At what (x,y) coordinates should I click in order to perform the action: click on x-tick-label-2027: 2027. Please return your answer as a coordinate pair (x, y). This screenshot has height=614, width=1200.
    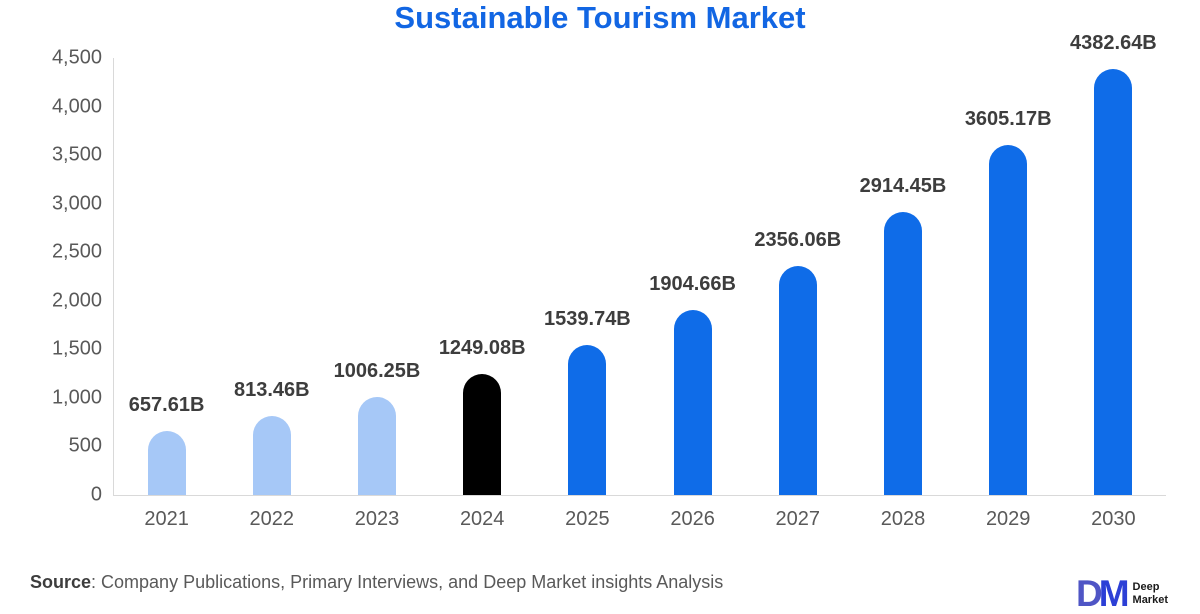
    Looking at the image, I should click on (798, 519).